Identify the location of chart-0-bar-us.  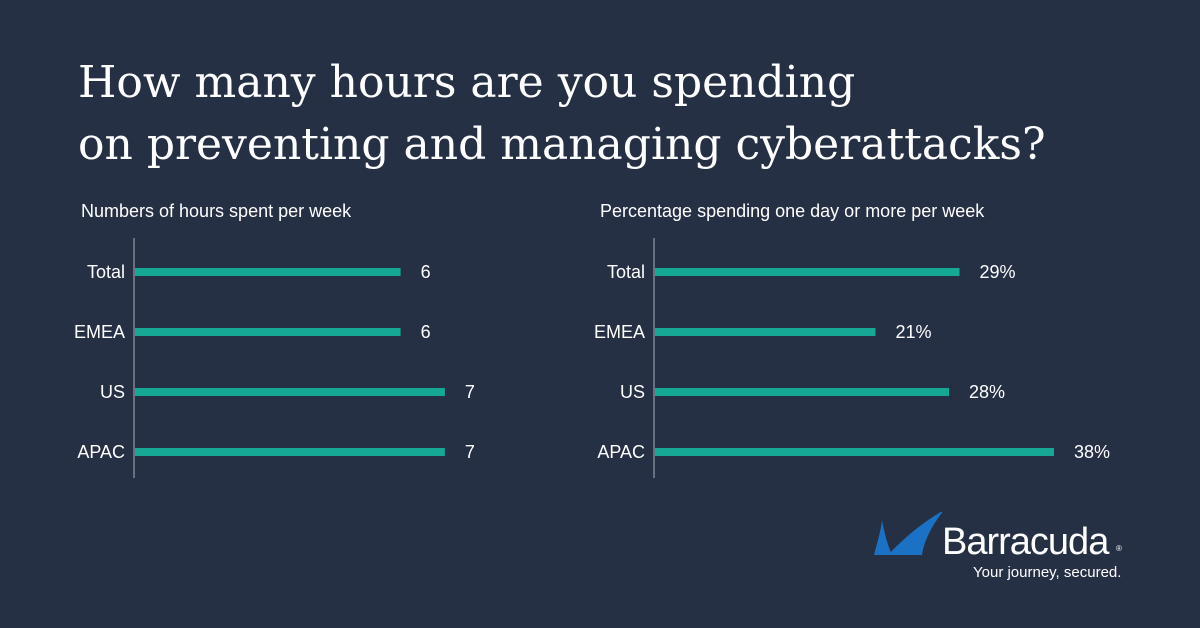
(290, 392).